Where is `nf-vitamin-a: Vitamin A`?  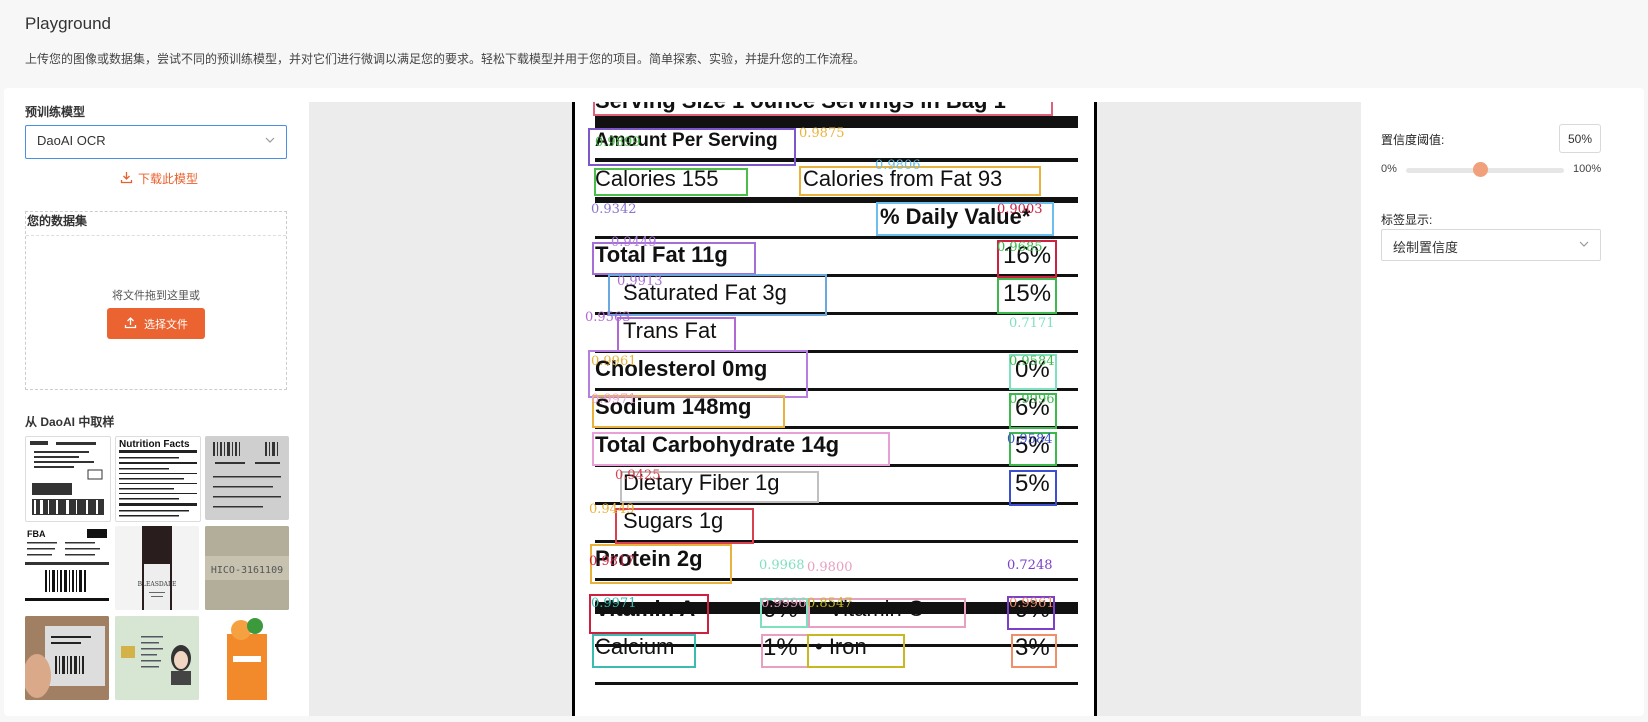 nf-vitamin-a: Vitamin A is located at coordinates (645, 608).